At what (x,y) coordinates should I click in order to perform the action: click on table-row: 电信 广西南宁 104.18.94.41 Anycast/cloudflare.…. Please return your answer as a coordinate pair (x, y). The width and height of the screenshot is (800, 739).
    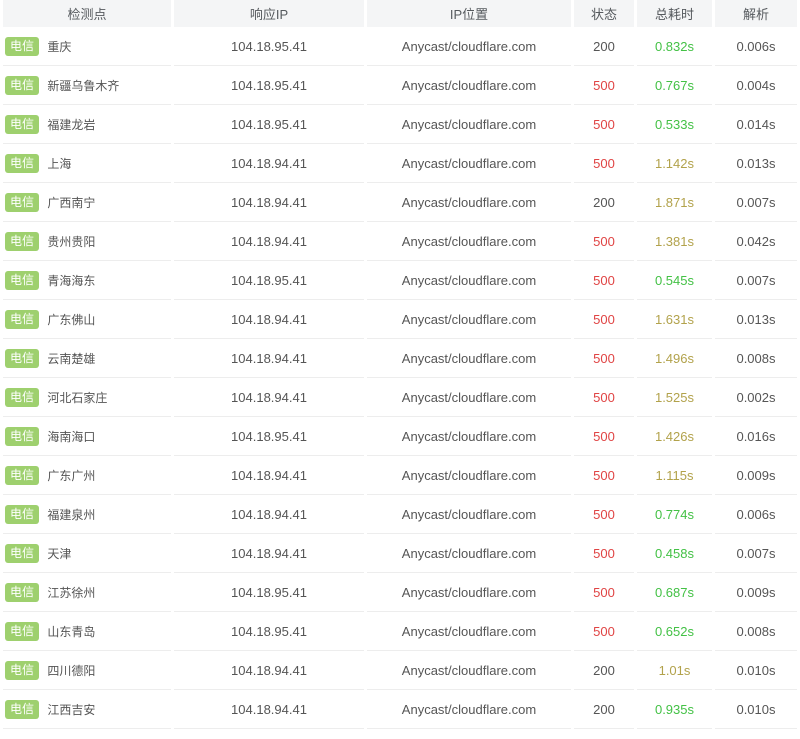
    Looking at the image, I should click on (400, 202).